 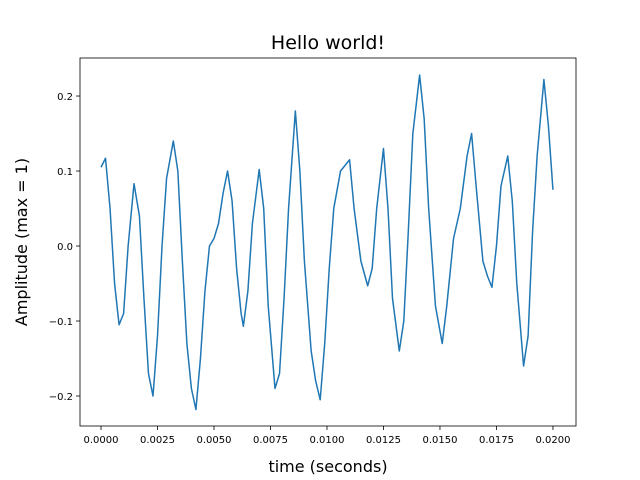 What do you see at coordinates (65, 172) in the screenshot?
I see `y-tick-label: 0.1` at bounding box center [65, 172].